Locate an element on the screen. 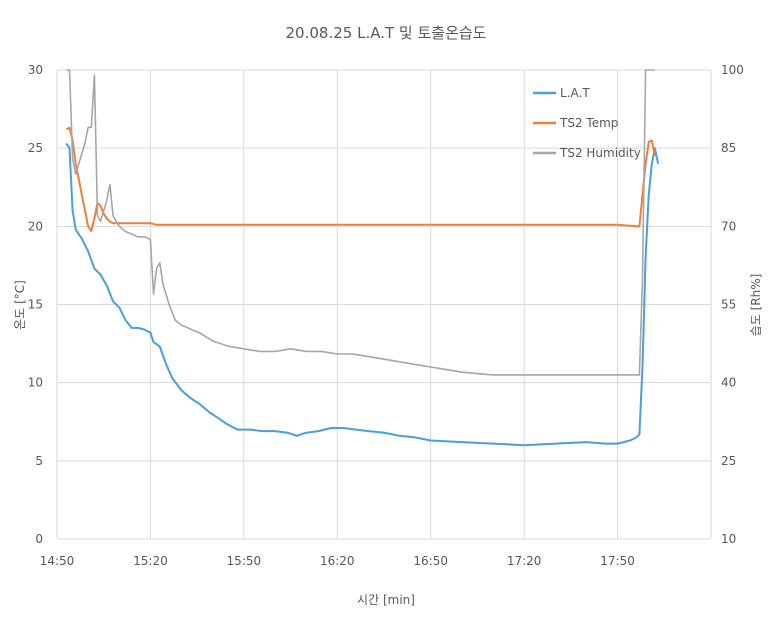  y2-tick-label: 55 is located at coordinates (728, 305).